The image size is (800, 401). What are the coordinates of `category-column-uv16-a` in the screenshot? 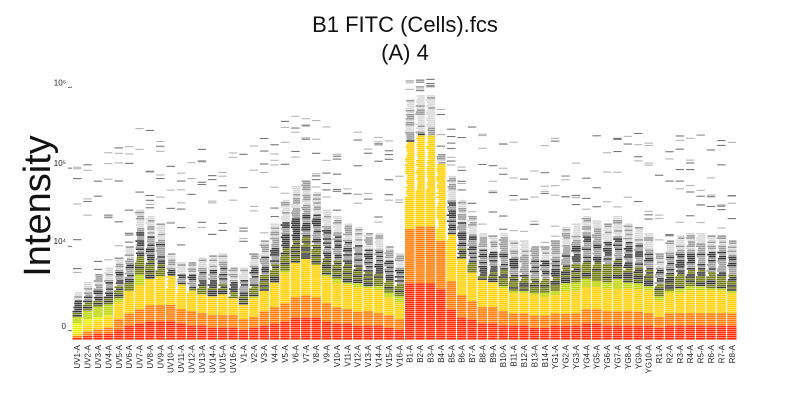 It's located at (233, 246).